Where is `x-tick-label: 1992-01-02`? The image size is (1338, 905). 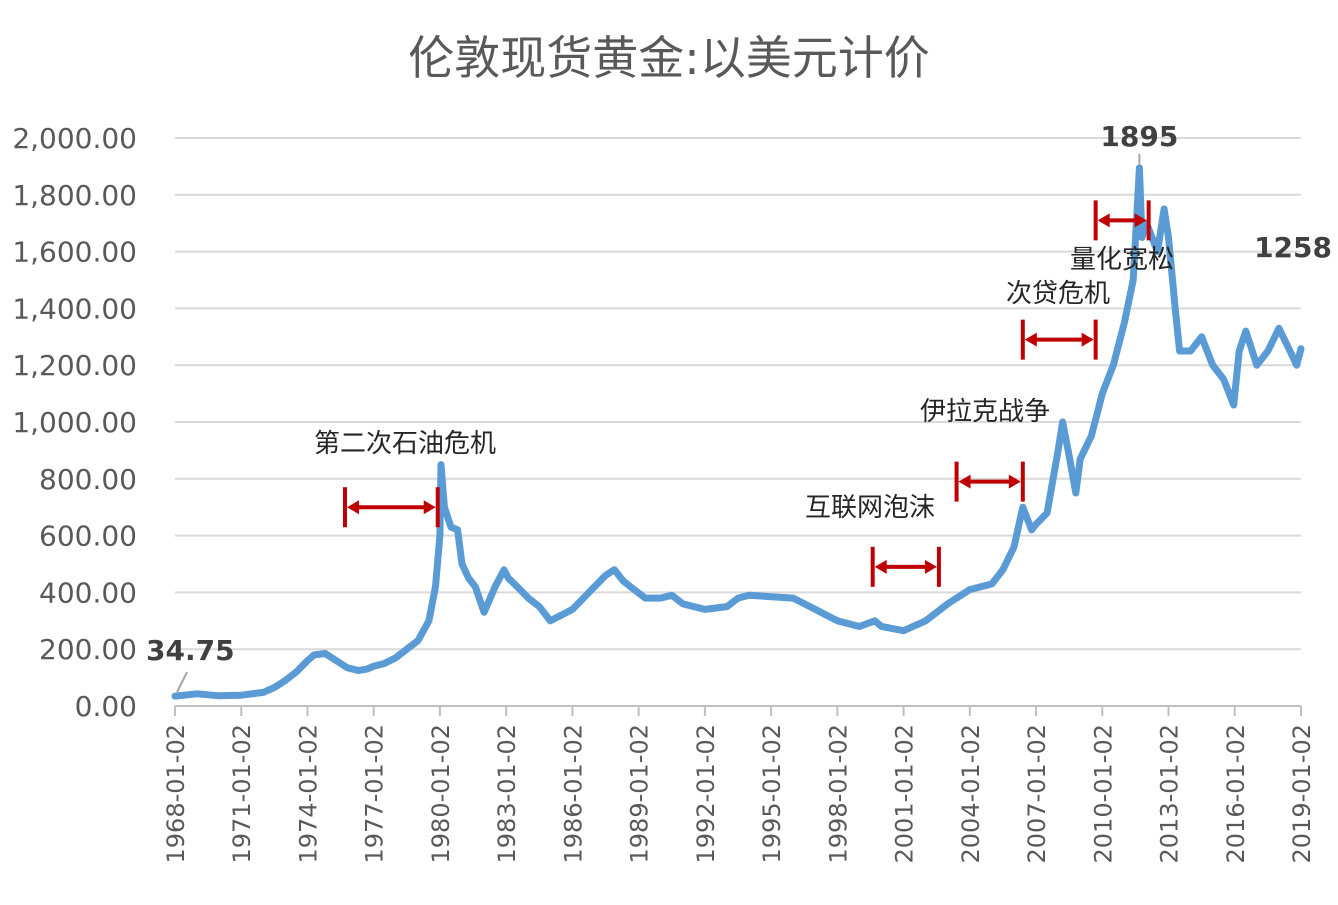 x-tick-label: 1992-01-02 is located at coordinates (706, 793).